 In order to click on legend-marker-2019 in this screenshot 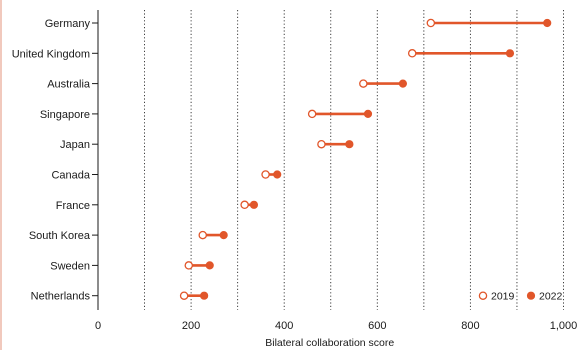, I will do `click(483, 295)`.